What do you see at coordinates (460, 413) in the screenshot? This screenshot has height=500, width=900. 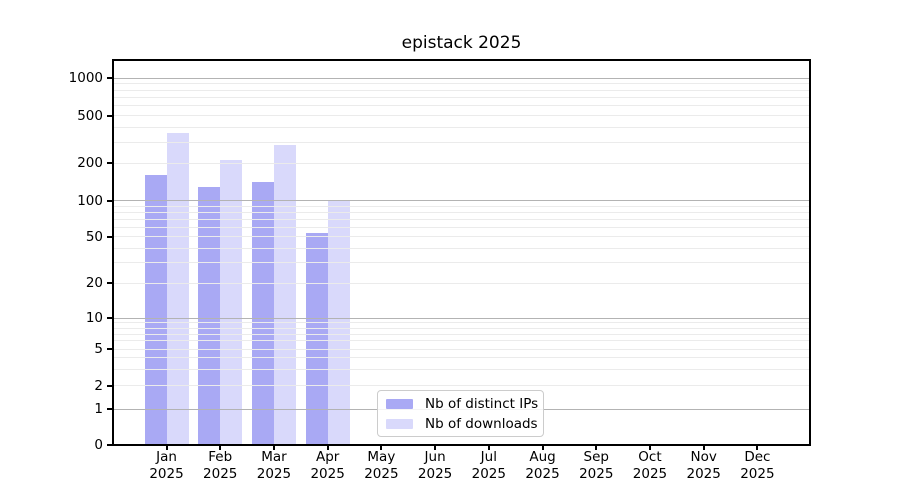 I see `legend: Nb of distinct IPs Nb of downloads` at bounding box center [460, 413].